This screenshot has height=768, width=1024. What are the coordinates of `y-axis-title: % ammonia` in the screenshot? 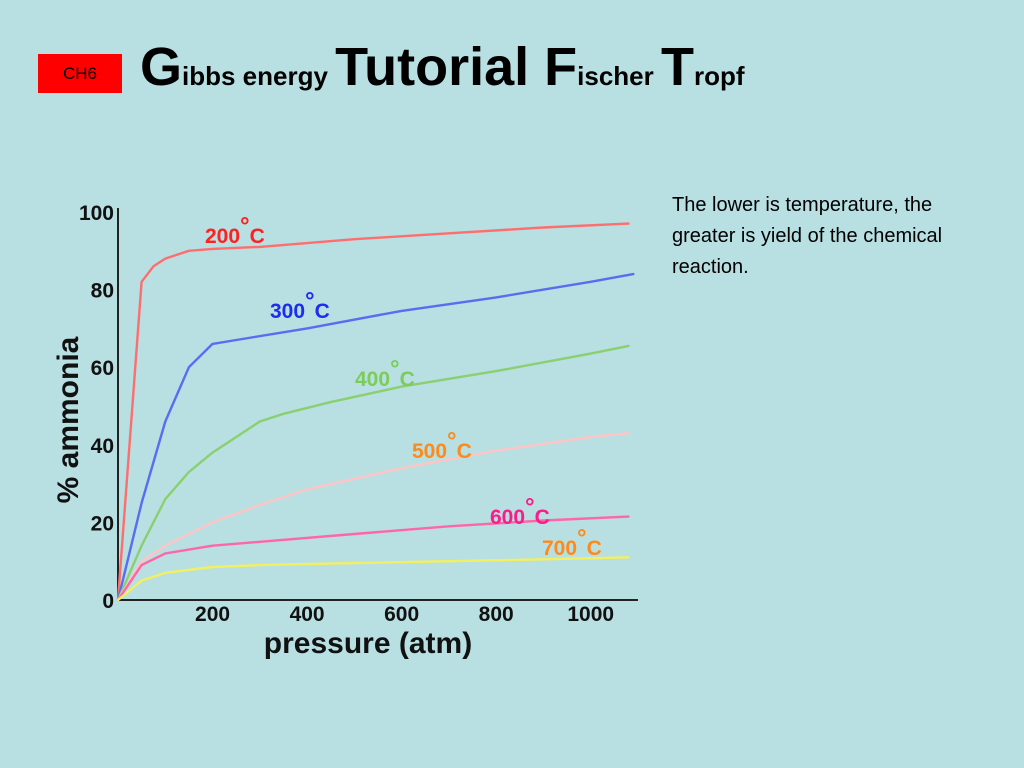 It's located at (68, 419).